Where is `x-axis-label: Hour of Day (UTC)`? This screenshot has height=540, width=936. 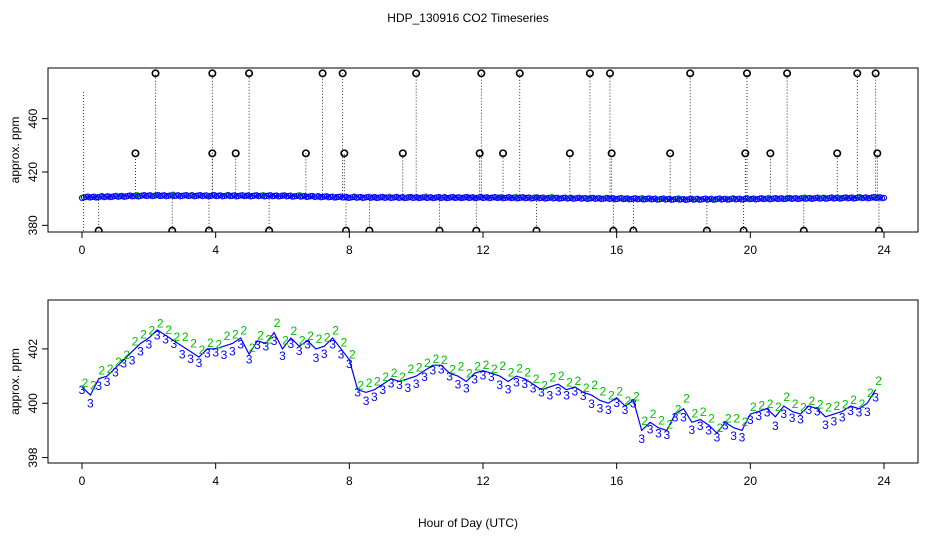
x-axis-label: Hour of Day (UTC) is located at coordinates (468, 523).